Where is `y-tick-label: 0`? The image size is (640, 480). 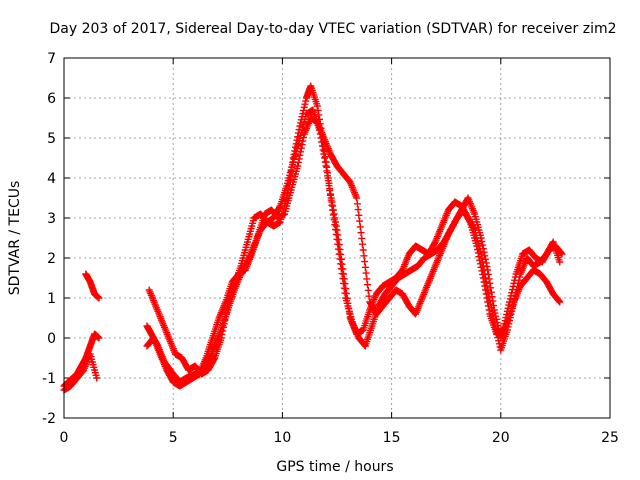
y-tick-label: 0 is located at coordinates (51, 339).